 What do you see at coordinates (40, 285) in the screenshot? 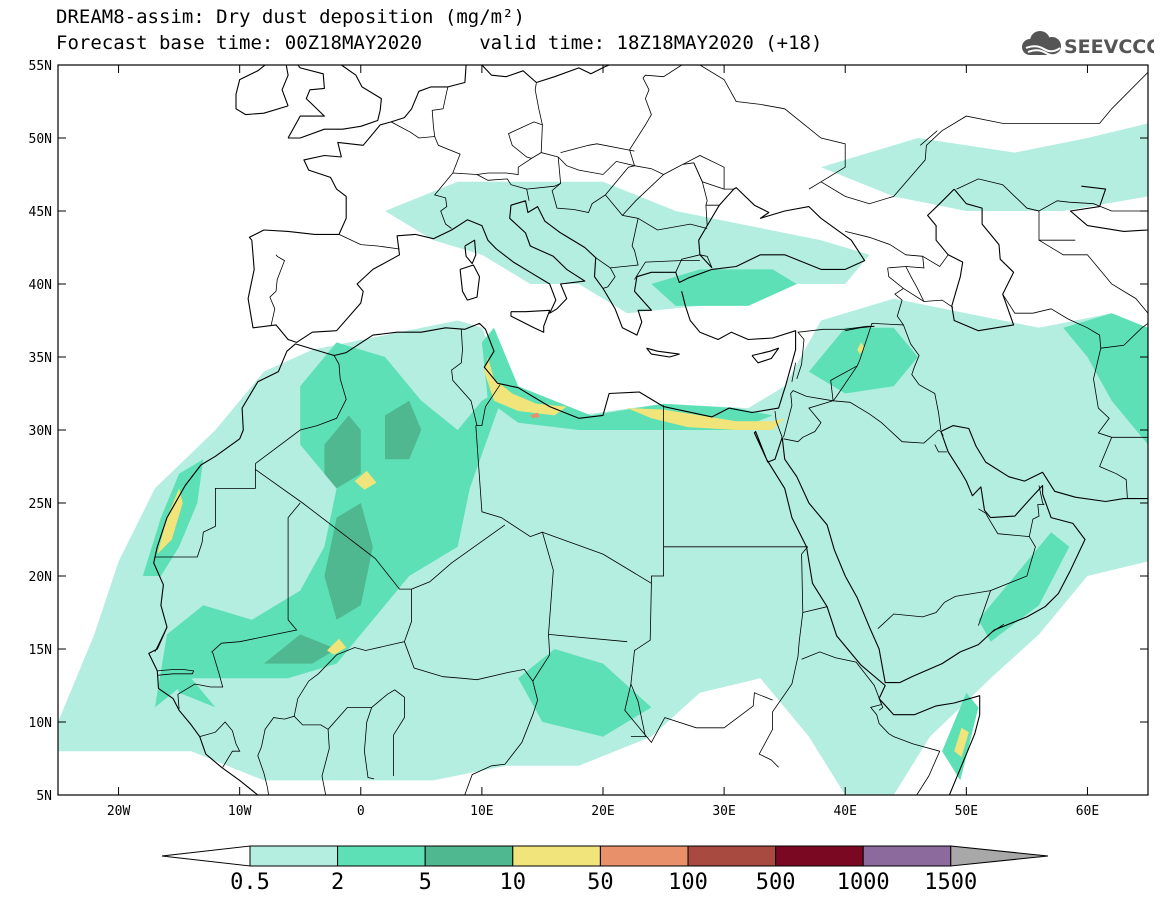
I see `lat-tick-label: 40N` at bounding box center [40, 285].